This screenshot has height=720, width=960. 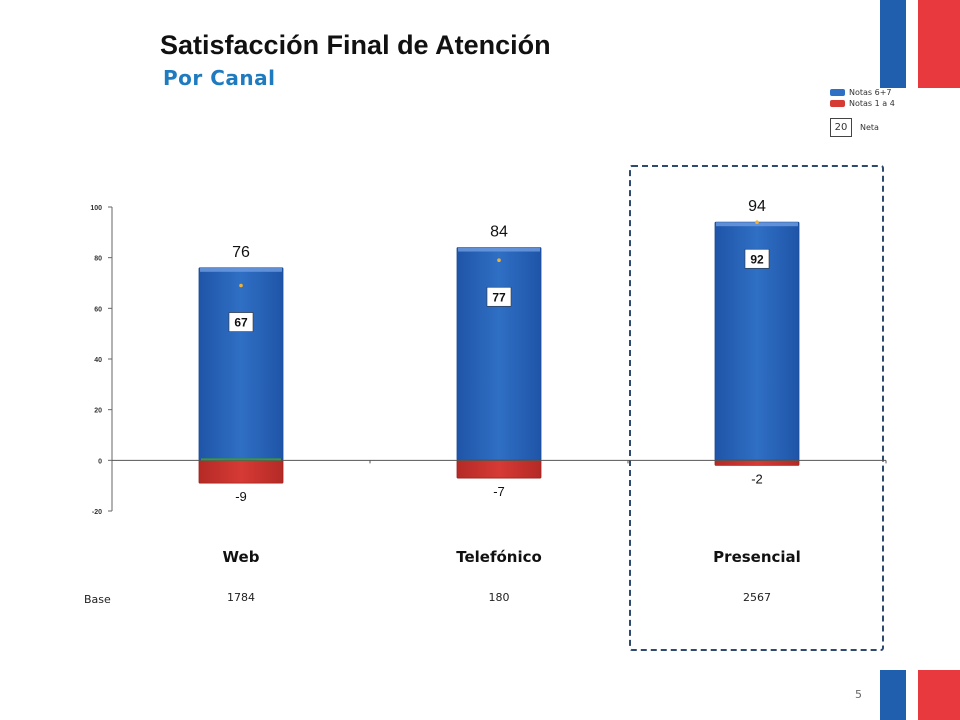 I want to click on legend-item-neta: 20 Neta, so click(x=862, y=127).